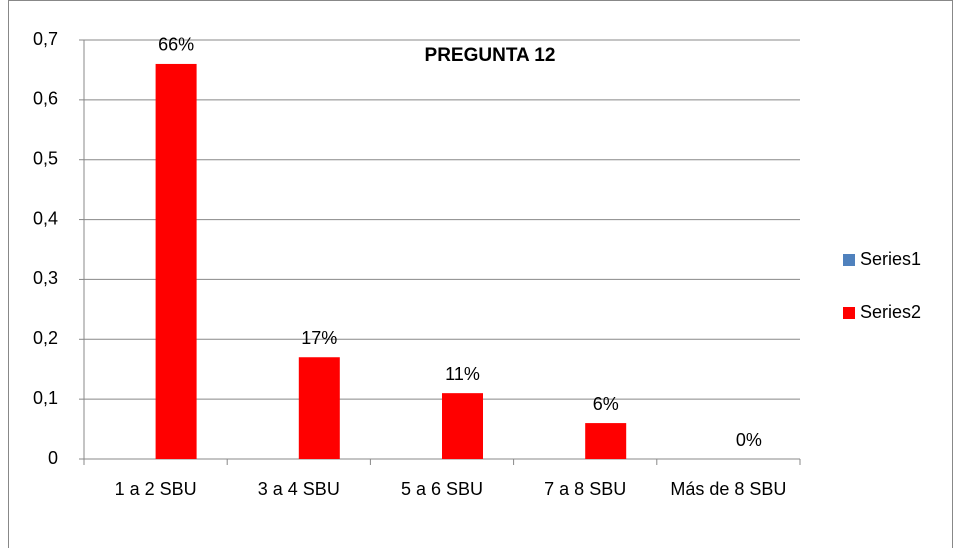 The width and height of the screenshot is (953, 548). I want to click on legend-label: Series2, so click(890, 312).